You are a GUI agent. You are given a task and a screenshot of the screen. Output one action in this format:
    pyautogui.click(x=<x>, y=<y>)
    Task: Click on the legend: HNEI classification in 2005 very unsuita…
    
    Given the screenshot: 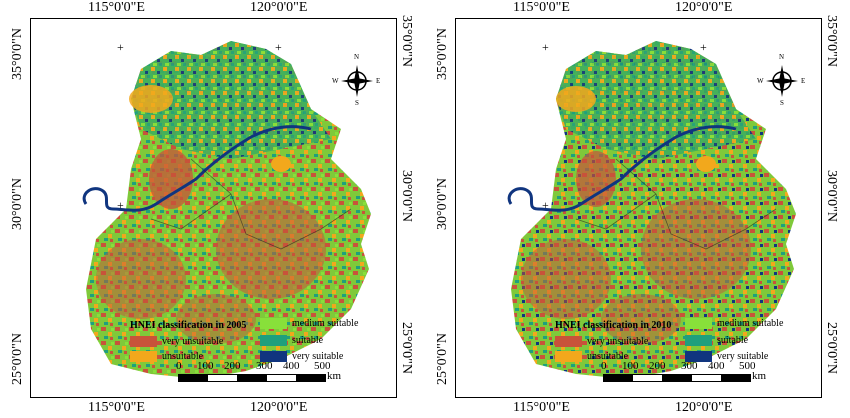 What is the action you would take?
    pyautogui.click(x=250, y=343)
    